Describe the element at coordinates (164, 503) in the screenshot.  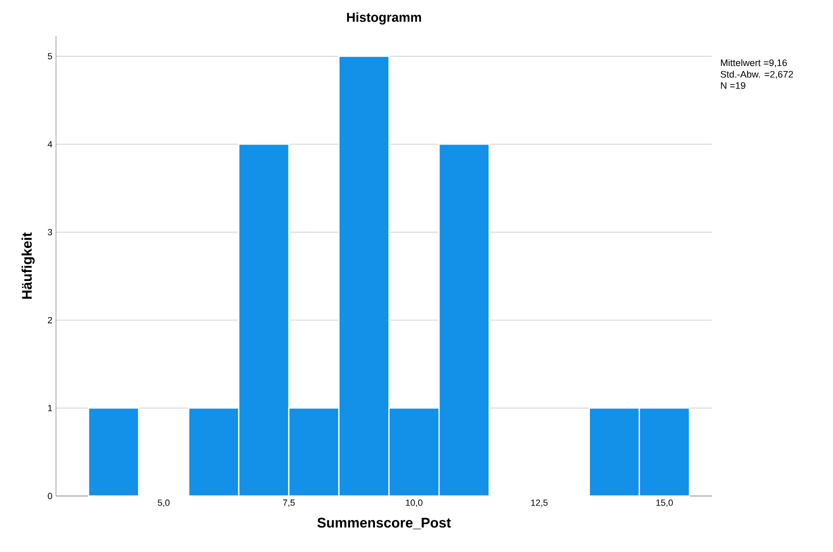
I see `x-tick-label: 5,0` at that location.